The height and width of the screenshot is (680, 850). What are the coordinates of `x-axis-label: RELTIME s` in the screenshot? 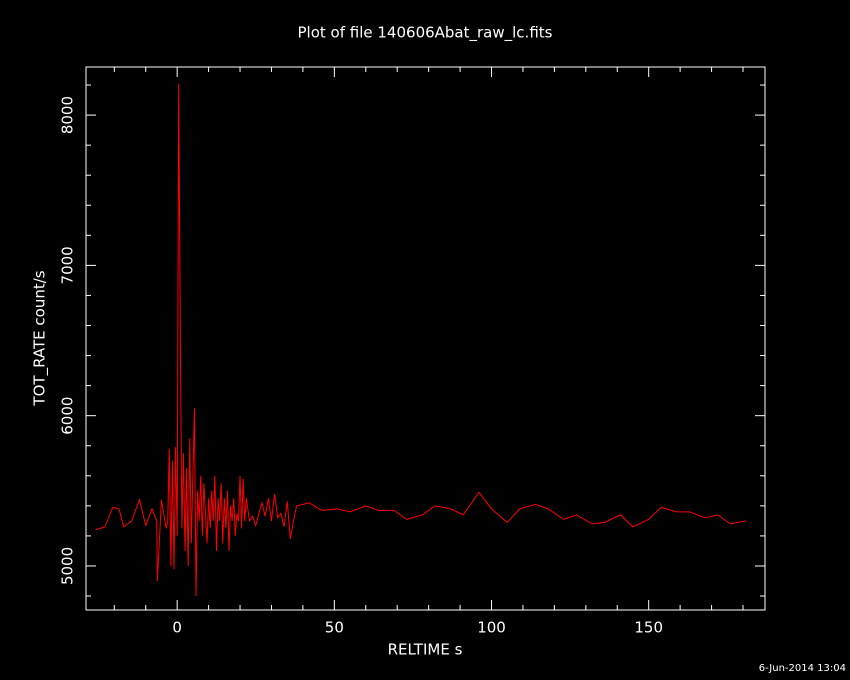 It's located at (425, 650).